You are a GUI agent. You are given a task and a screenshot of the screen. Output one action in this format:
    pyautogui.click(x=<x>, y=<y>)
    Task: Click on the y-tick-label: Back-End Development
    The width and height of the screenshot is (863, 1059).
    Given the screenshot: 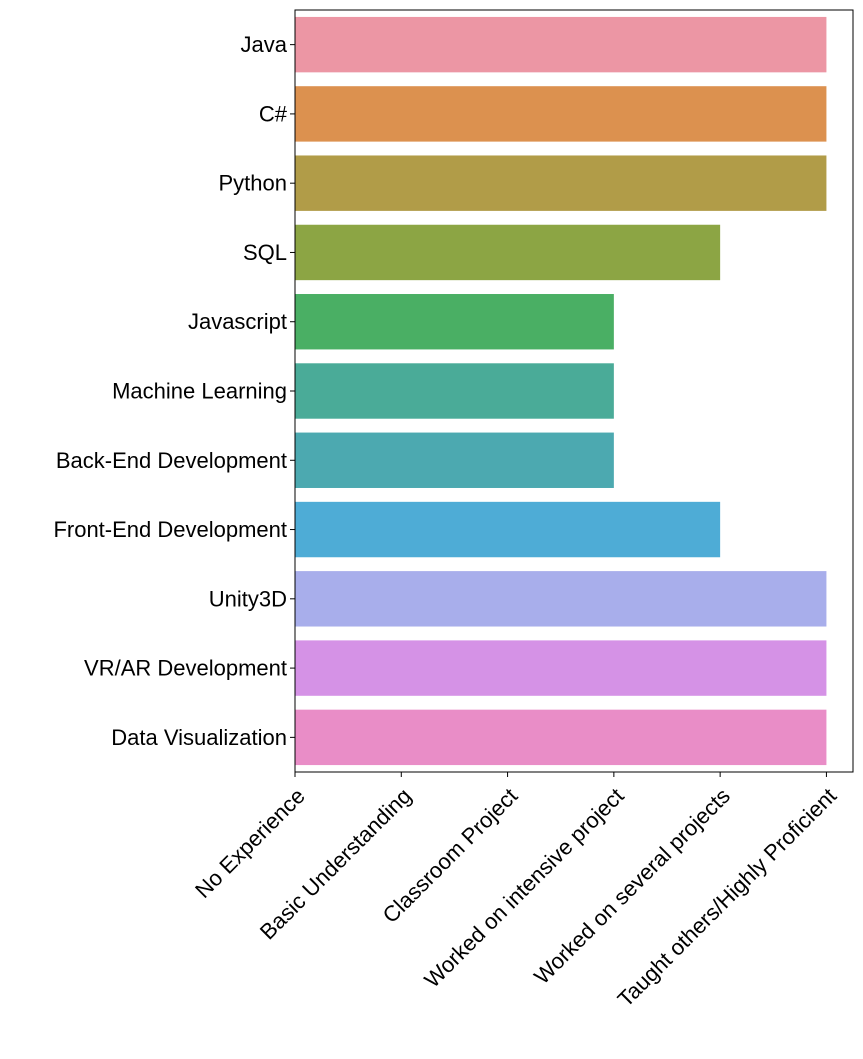 What is the action you would take?
    pyautogui.click(x=171, y=460)
    